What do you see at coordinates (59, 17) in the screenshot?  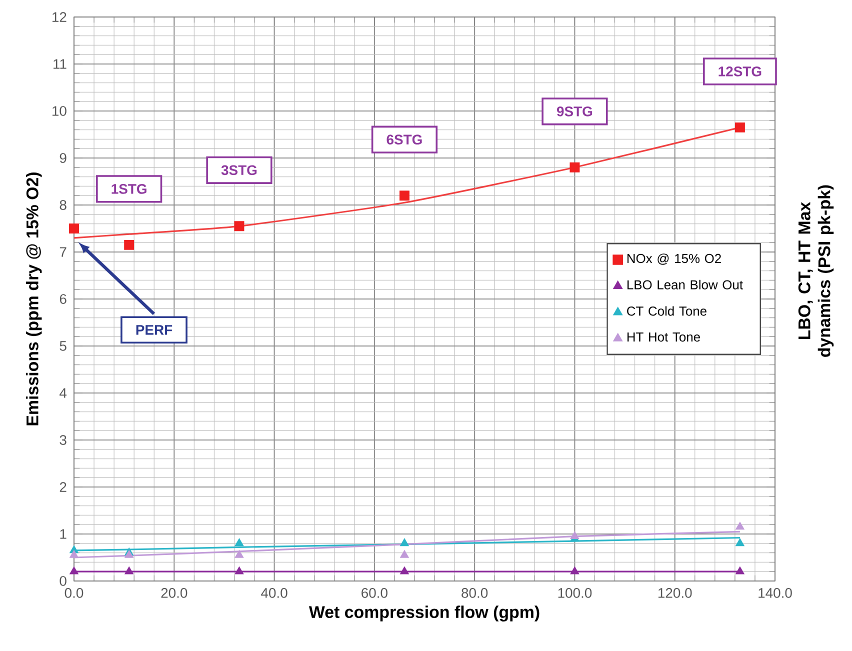 I see `y-tick-label: 12` at bounding box center [59, 17].